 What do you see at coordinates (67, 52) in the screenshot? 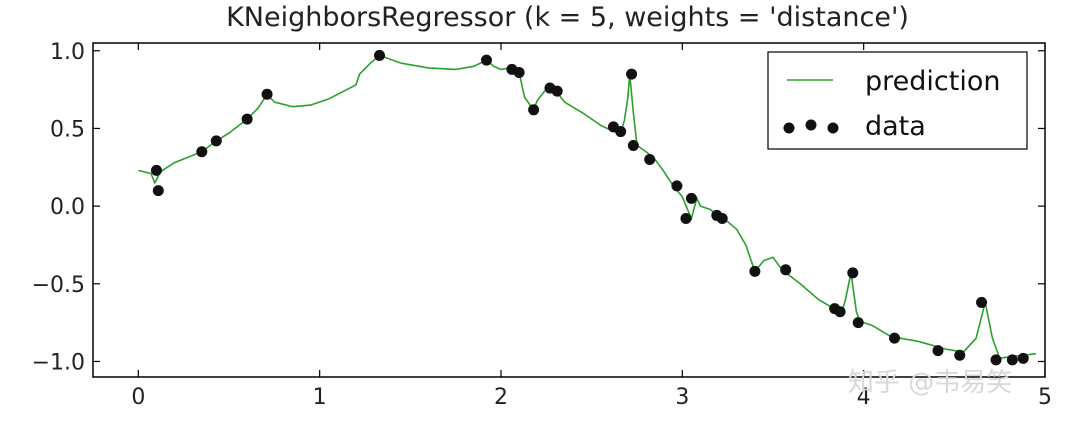
I see `y-tick-label: 1.0` at bounding box center [67, 52].